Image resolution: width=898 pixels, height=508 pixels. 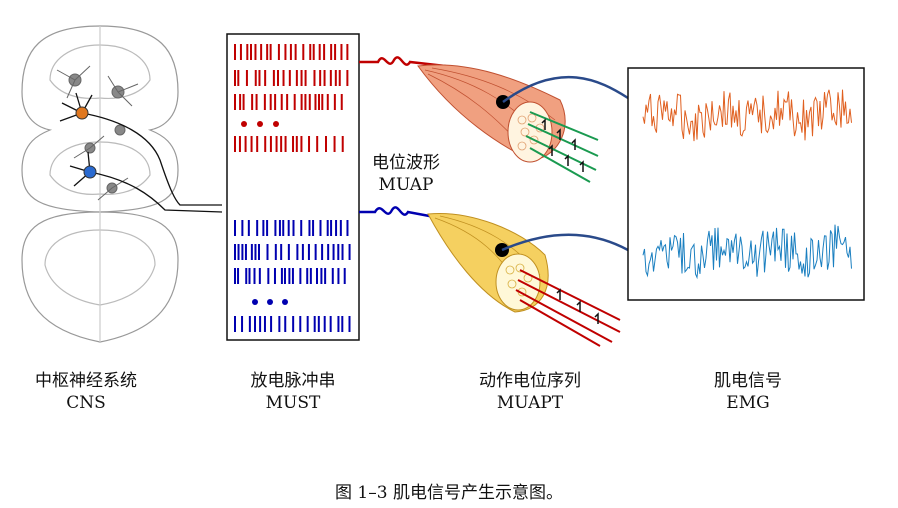 What do you see at coordinates (748, 381) in the screenshot?
I see `label-emg-zh: 肌电信号` at bounding box center [748, 381].